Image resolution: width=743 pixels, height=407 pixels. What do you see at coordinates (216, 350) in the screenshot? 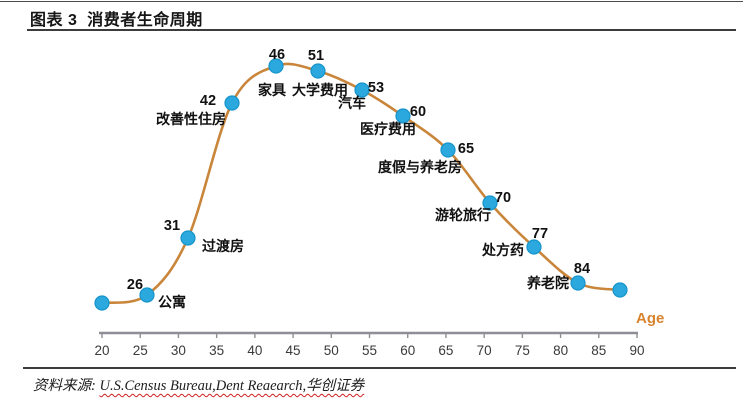
I see `x-tick-label: 35` at bounding box center [216, 350].